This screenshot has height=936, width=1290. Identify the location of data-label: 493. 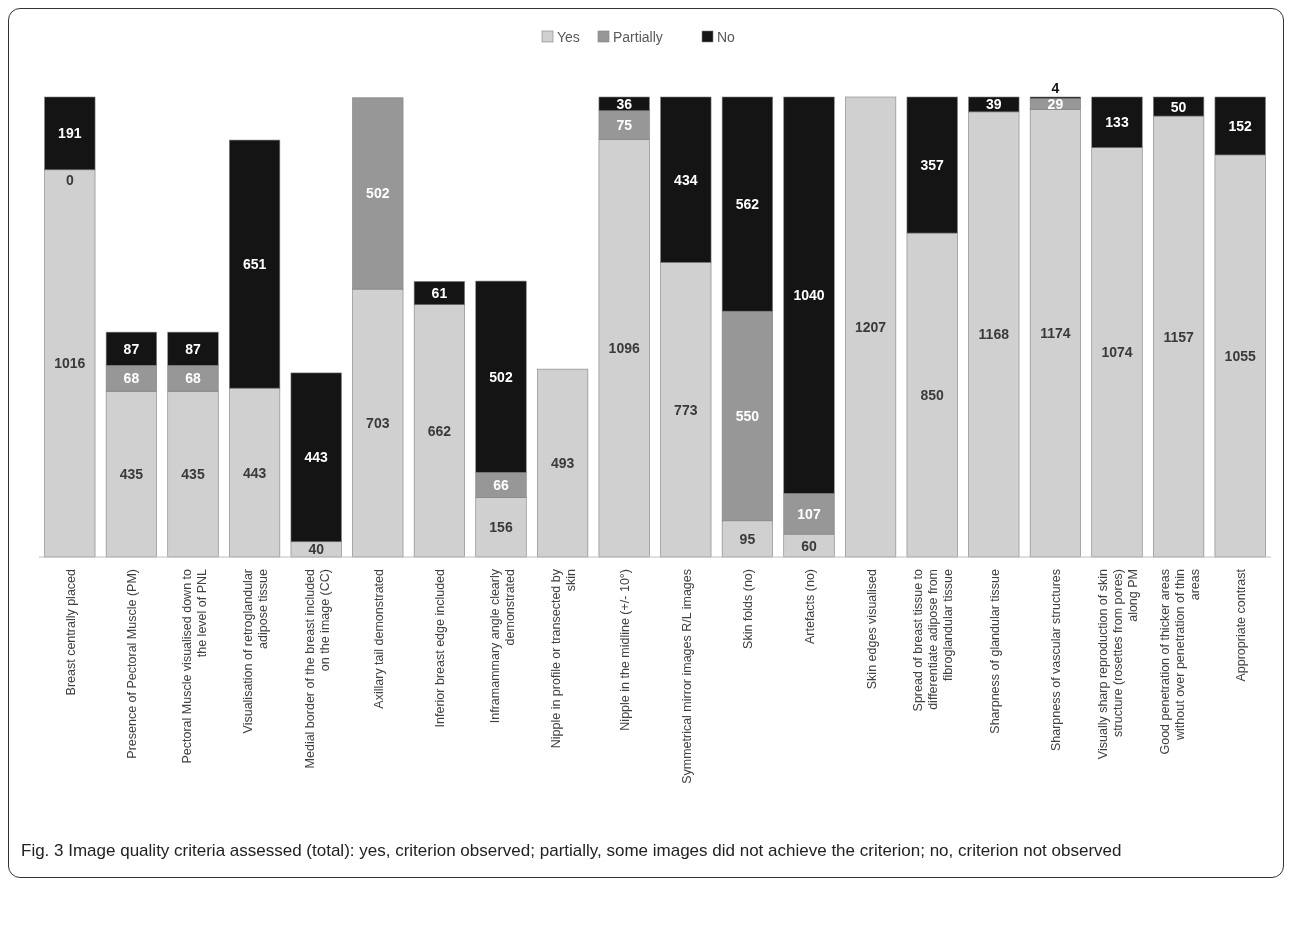
(562, 463).